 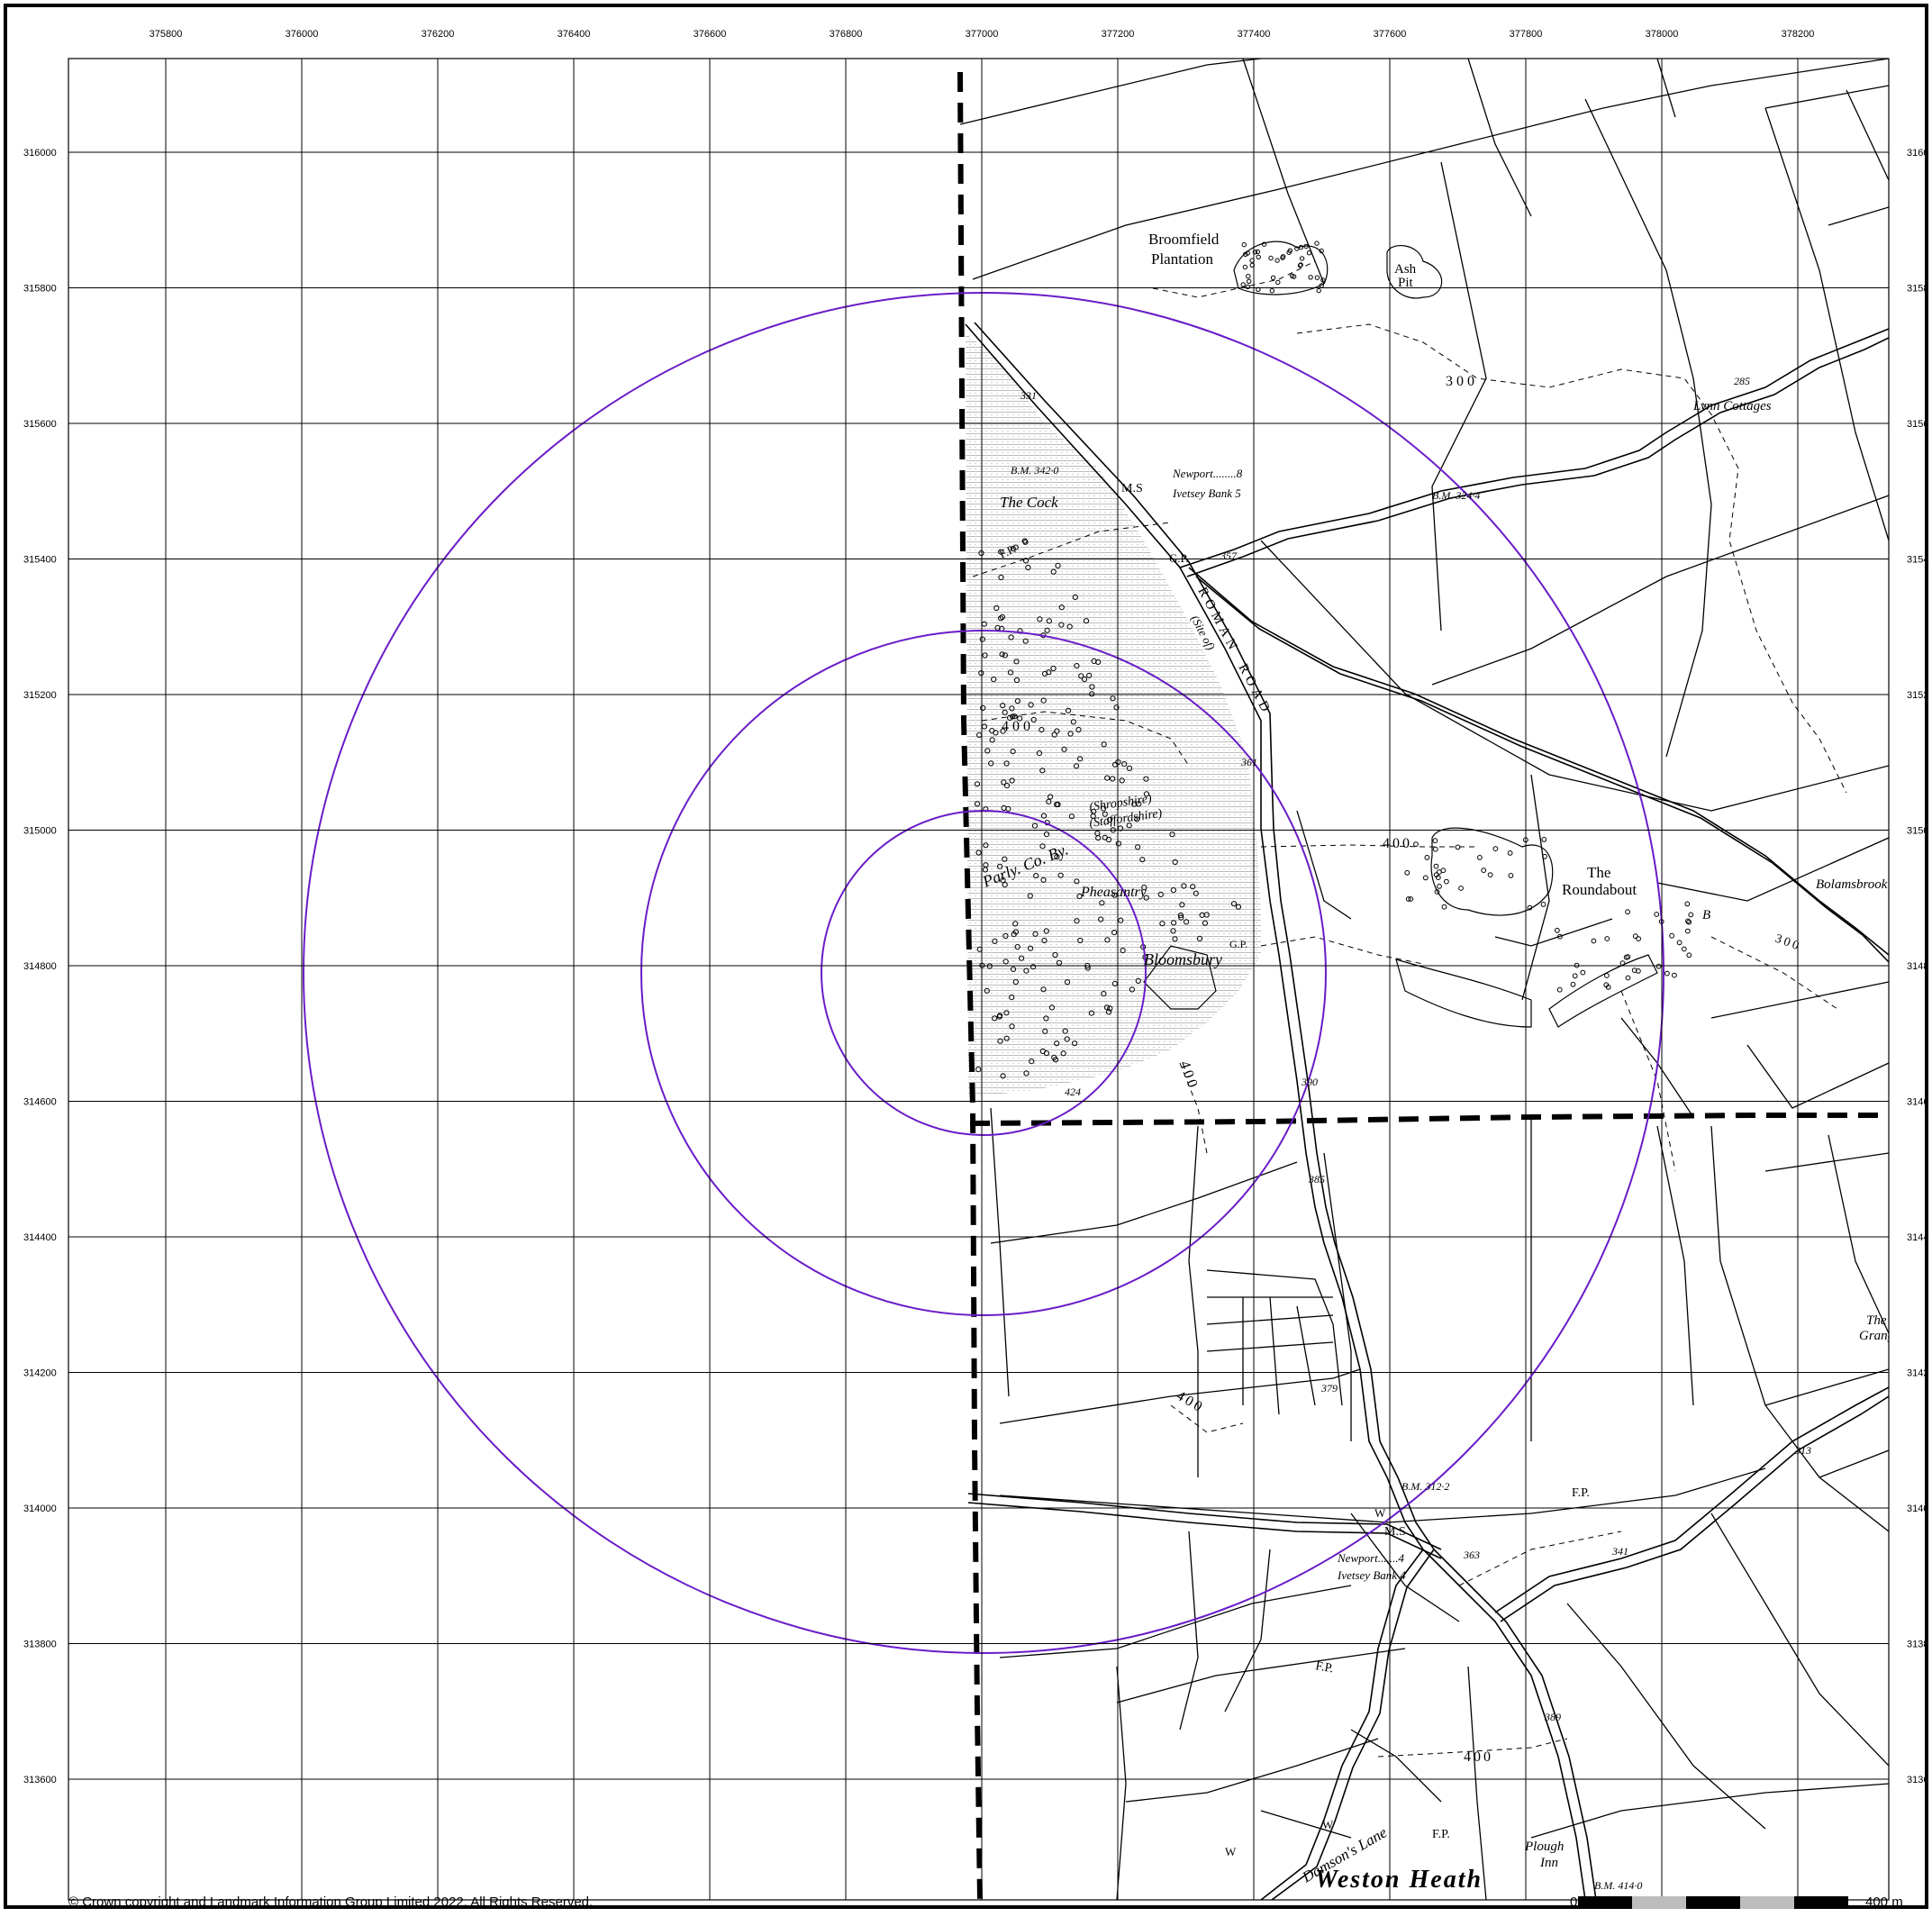 I want to click on spot-341: 341, so click(x=1619, y=1551).